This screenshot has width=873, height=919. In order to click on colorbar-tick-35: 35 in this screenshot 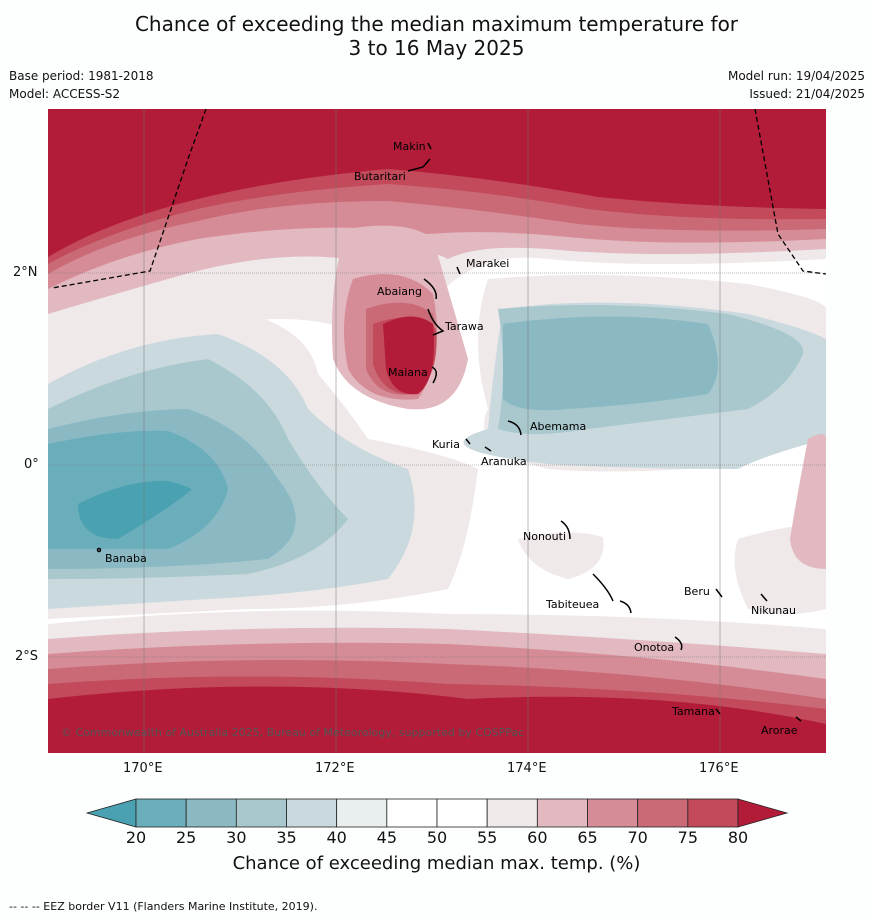, I will do `click(286, 837)`.